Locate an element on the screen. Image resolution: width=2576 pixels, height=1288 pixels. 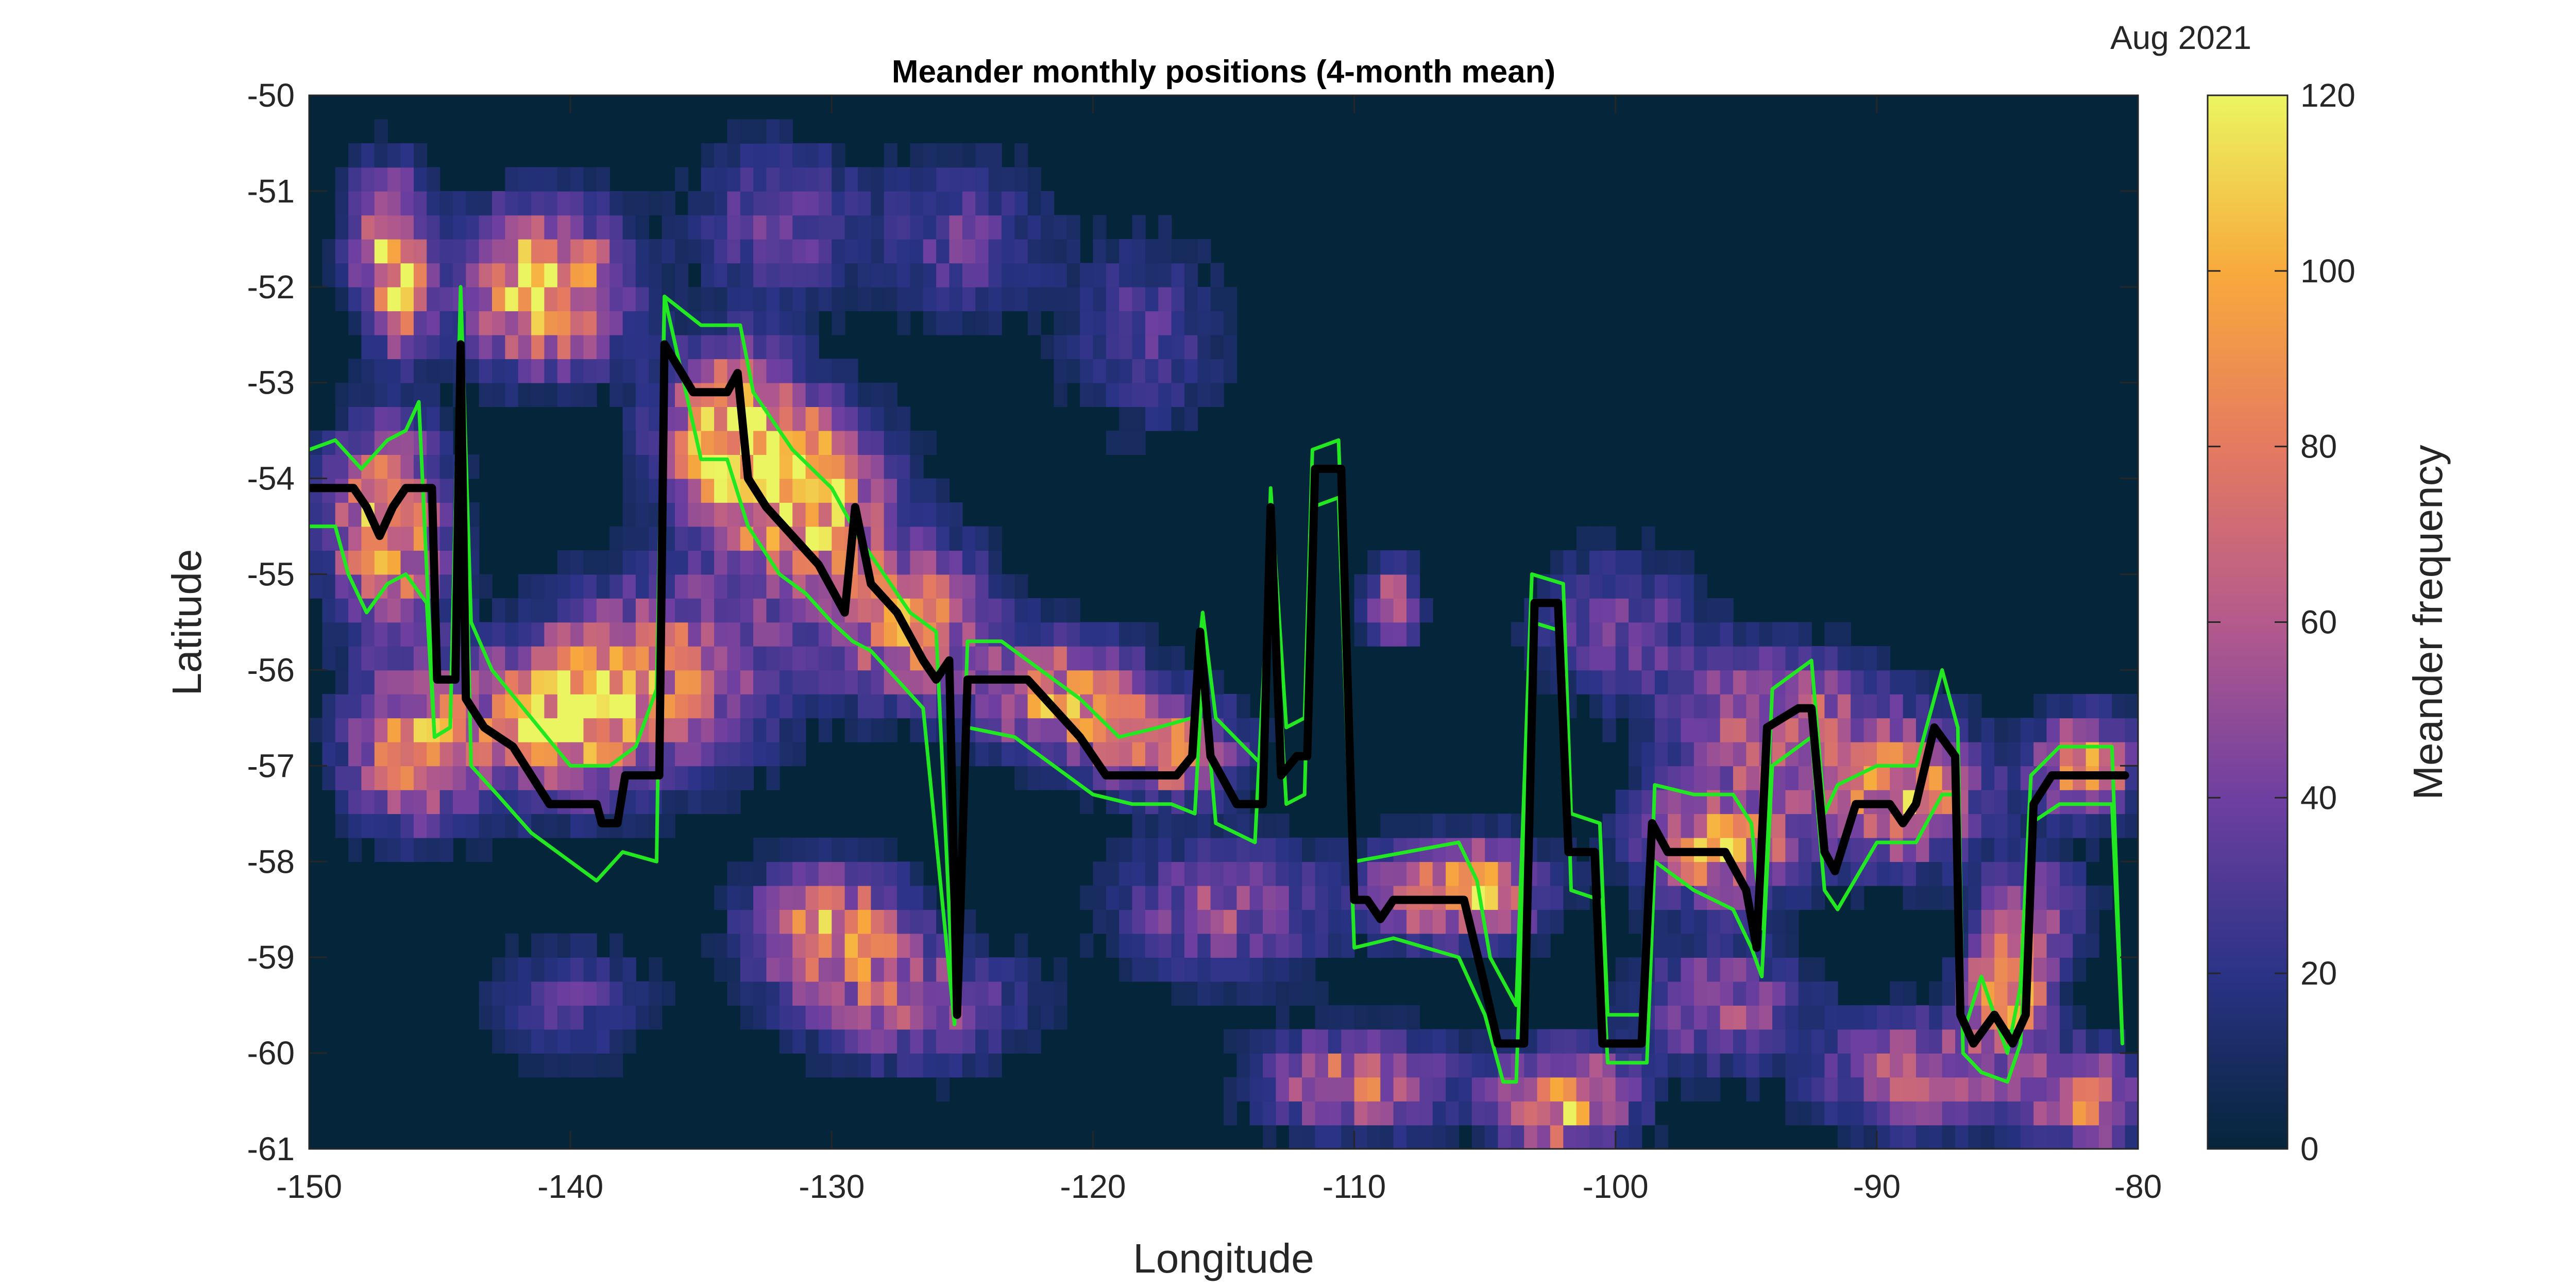
y-tick-label: -56 is located at coordinates (271, 669).